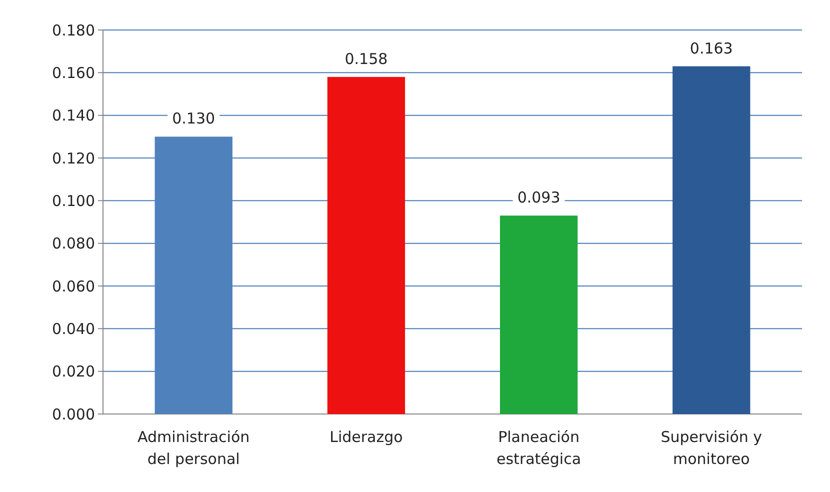 The image size is (830, 492). I want to click on x-tick-label: Planeación estratégica, so click(539, 448).